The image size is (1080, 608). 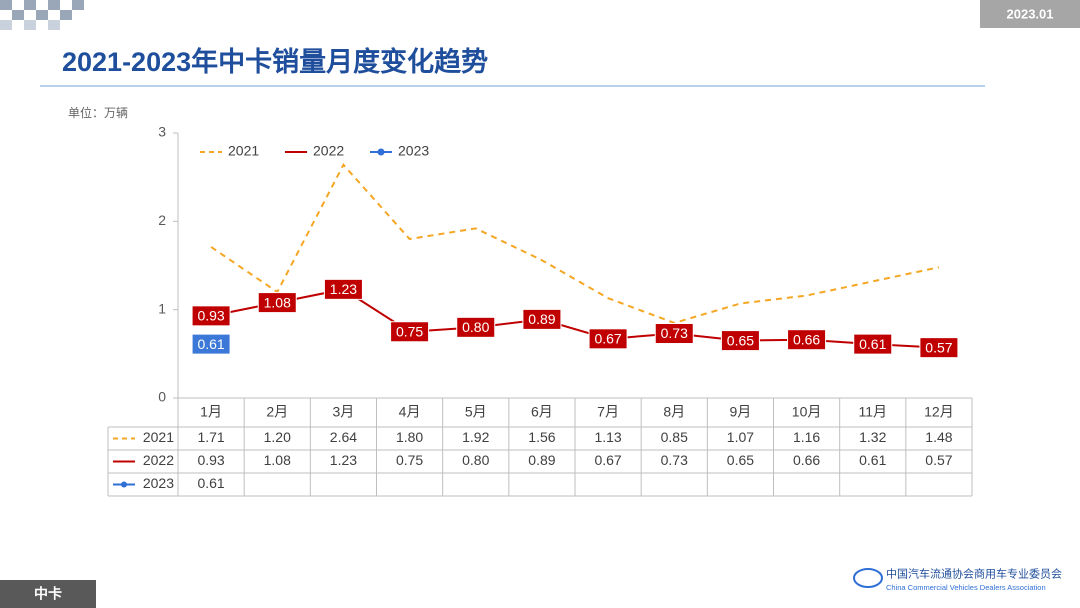 What do you see at coordinates (607, 437) in the screenshot?
I see `table-cell: 1.13` at bounding box center [607, 437].